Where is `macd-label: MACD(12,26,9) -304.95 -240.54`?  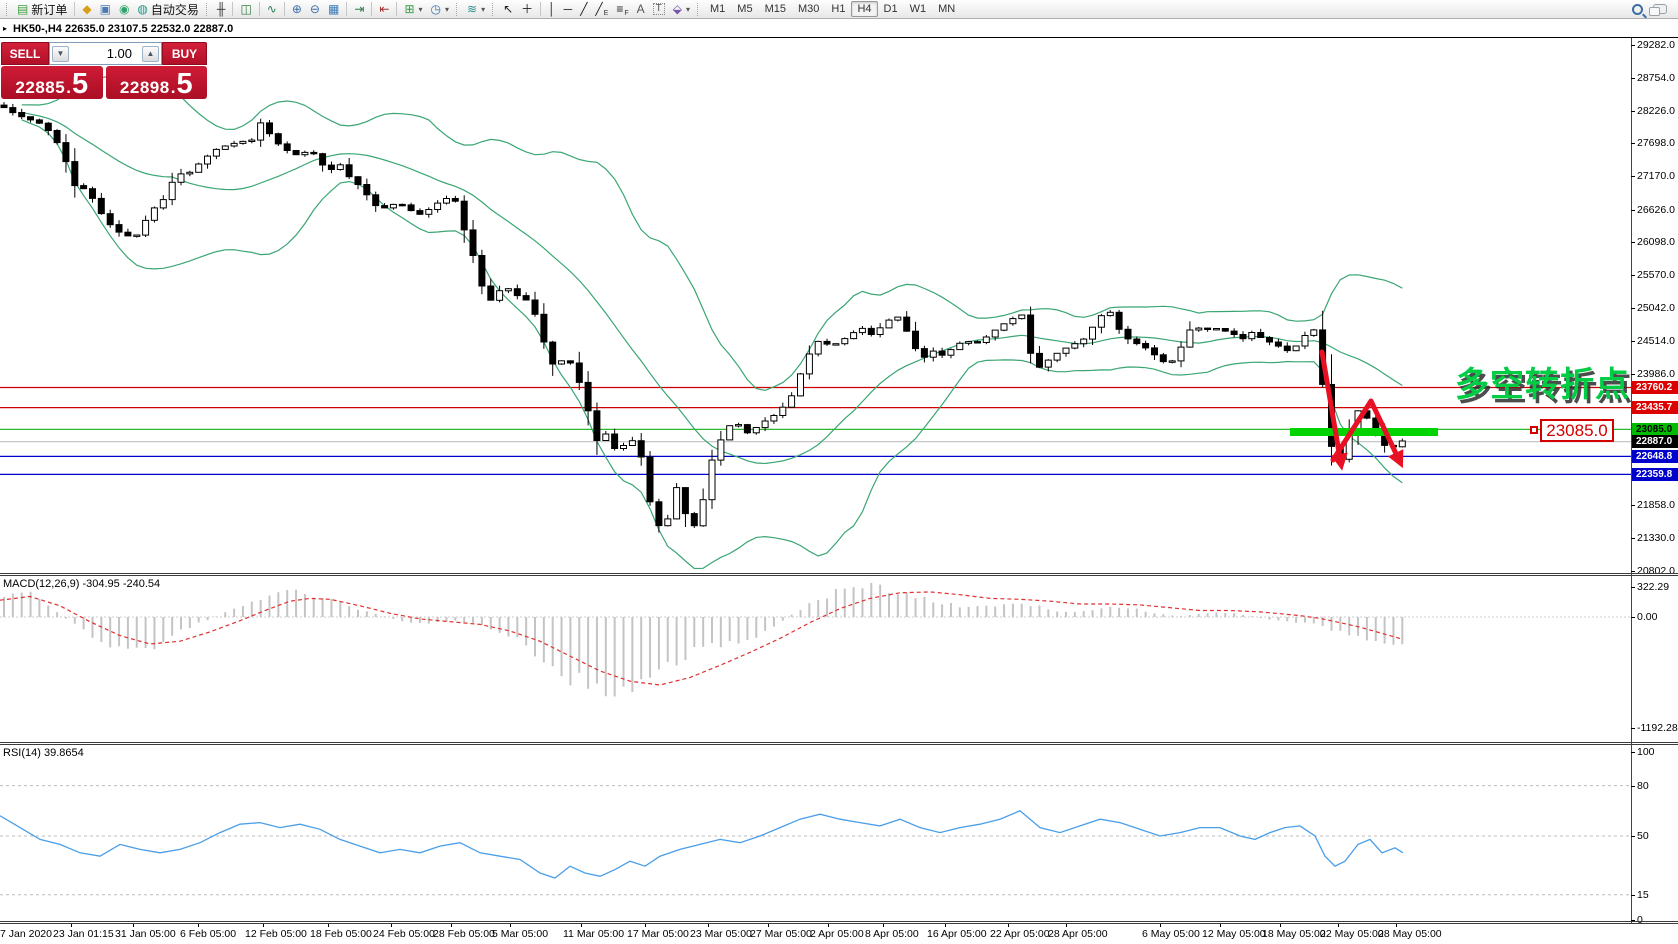
macd-label: MACD(12,26,9) -304.95 -240.54 is located at coordinates (82, 584).